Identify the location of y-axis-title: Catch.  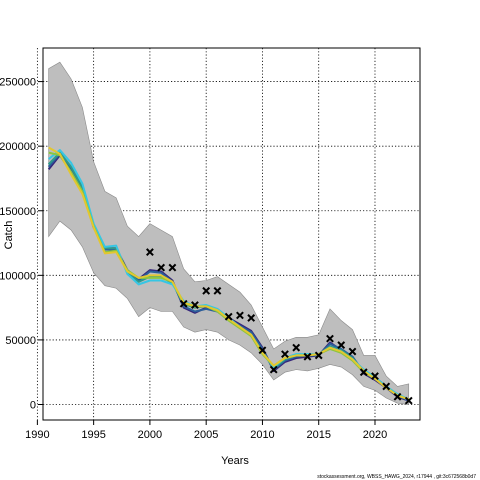
(9, 235).